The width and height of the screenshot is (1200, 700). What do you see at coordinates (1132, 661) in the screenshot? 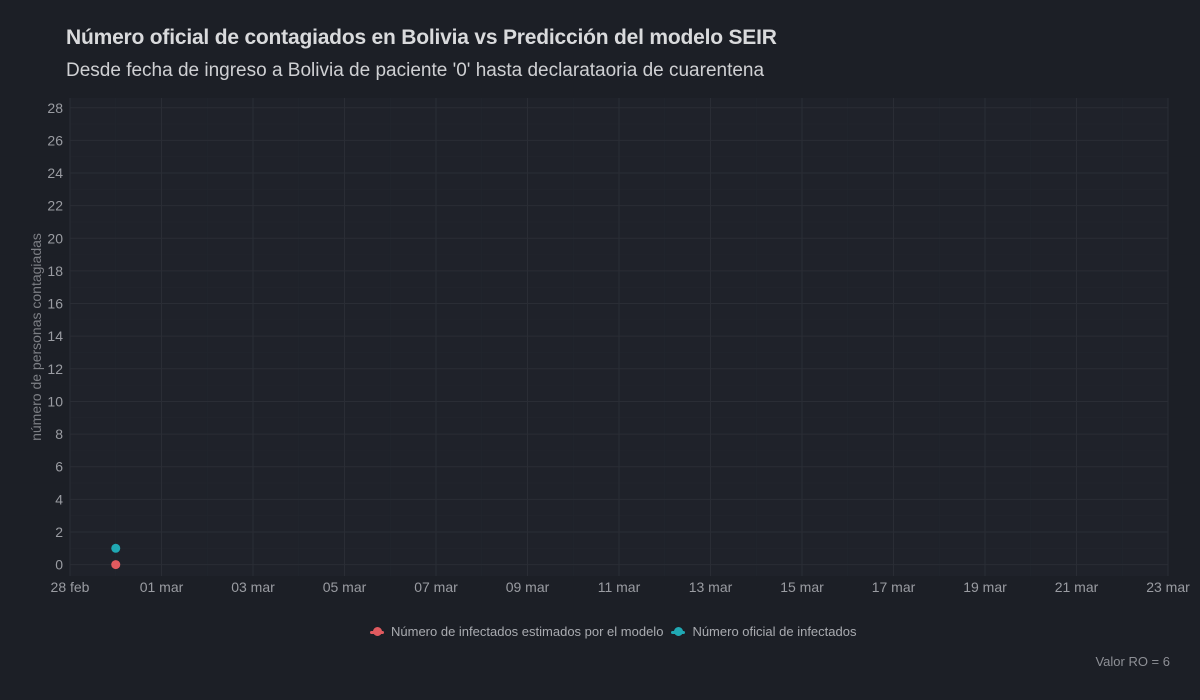
I see `chart-caption: Valor RO = 6` at bounding box center [1132, 661].